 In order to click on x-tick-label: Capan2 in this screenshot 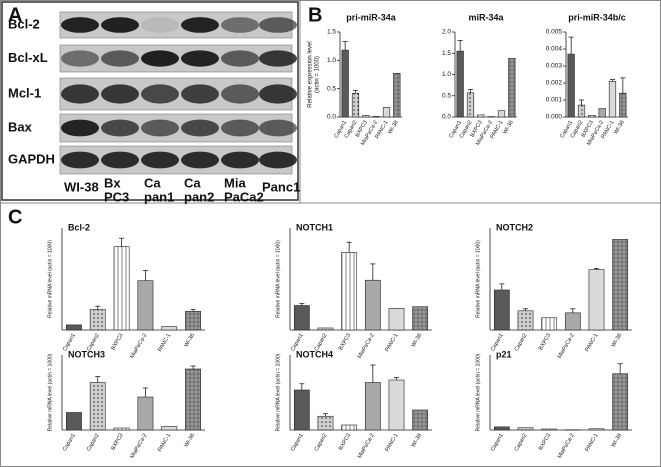, I will do `click(321, 443)`.